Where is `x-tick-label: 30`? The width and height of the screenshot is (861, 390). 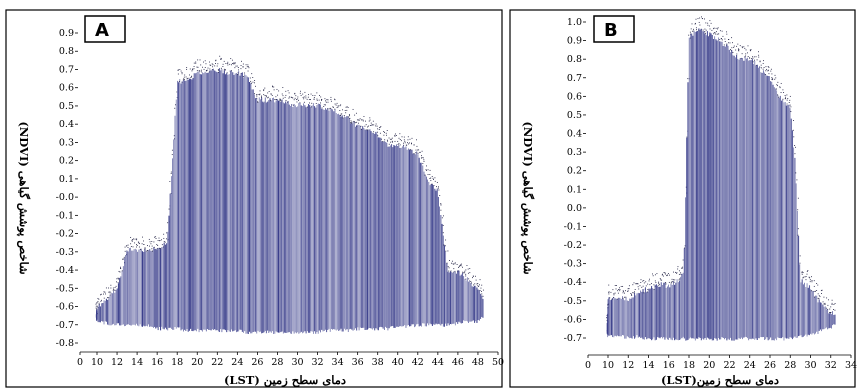 x-tick-label: 30 is located at coordinates (810, 365).